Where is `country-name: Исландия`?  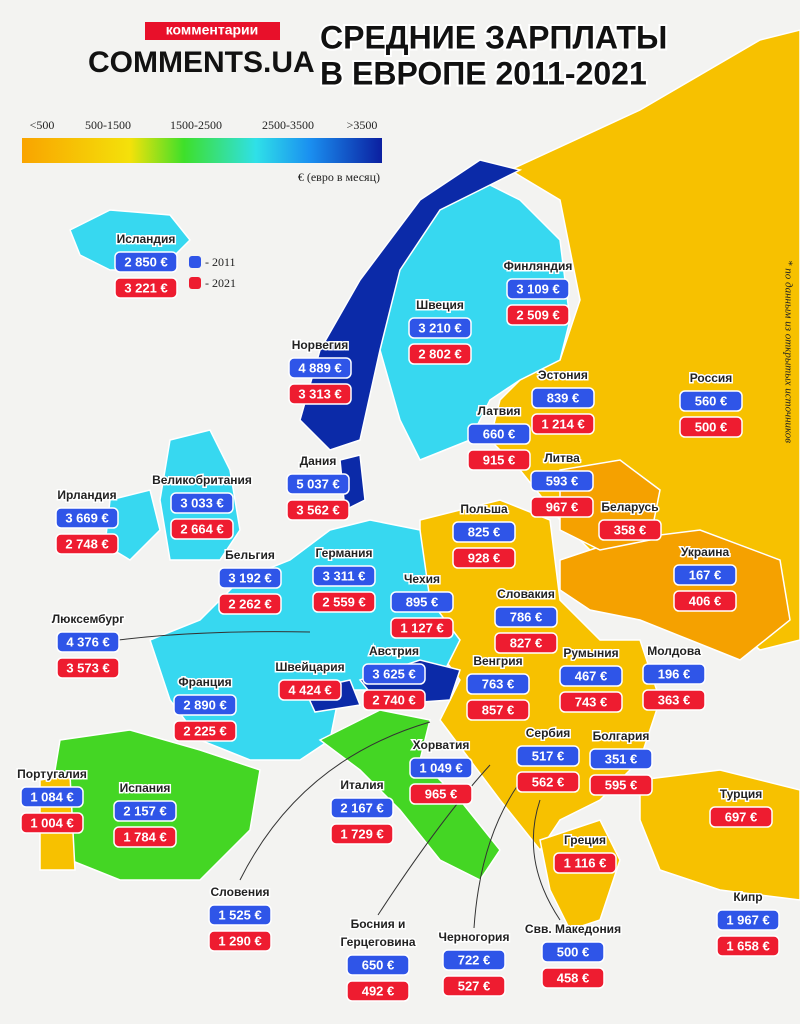
country-name: Исландия is located at coordinates (146, 239).